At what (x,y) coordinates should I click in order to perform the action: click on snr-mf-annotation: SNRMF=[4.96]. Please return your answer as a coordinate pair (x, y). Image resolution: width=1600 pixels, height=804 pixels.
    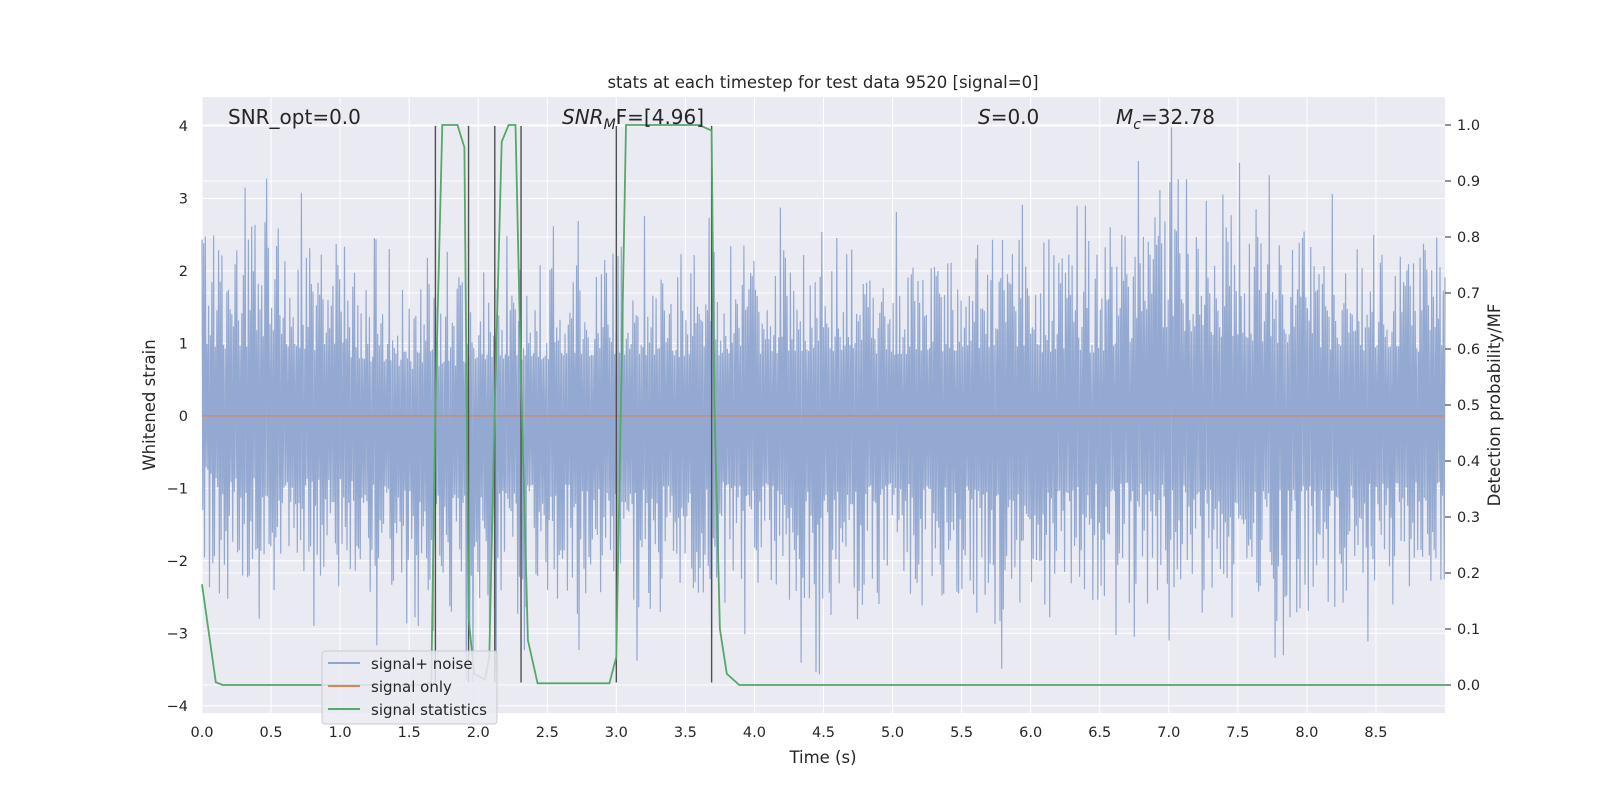
    Looking at the image, I should click on (633, 119).